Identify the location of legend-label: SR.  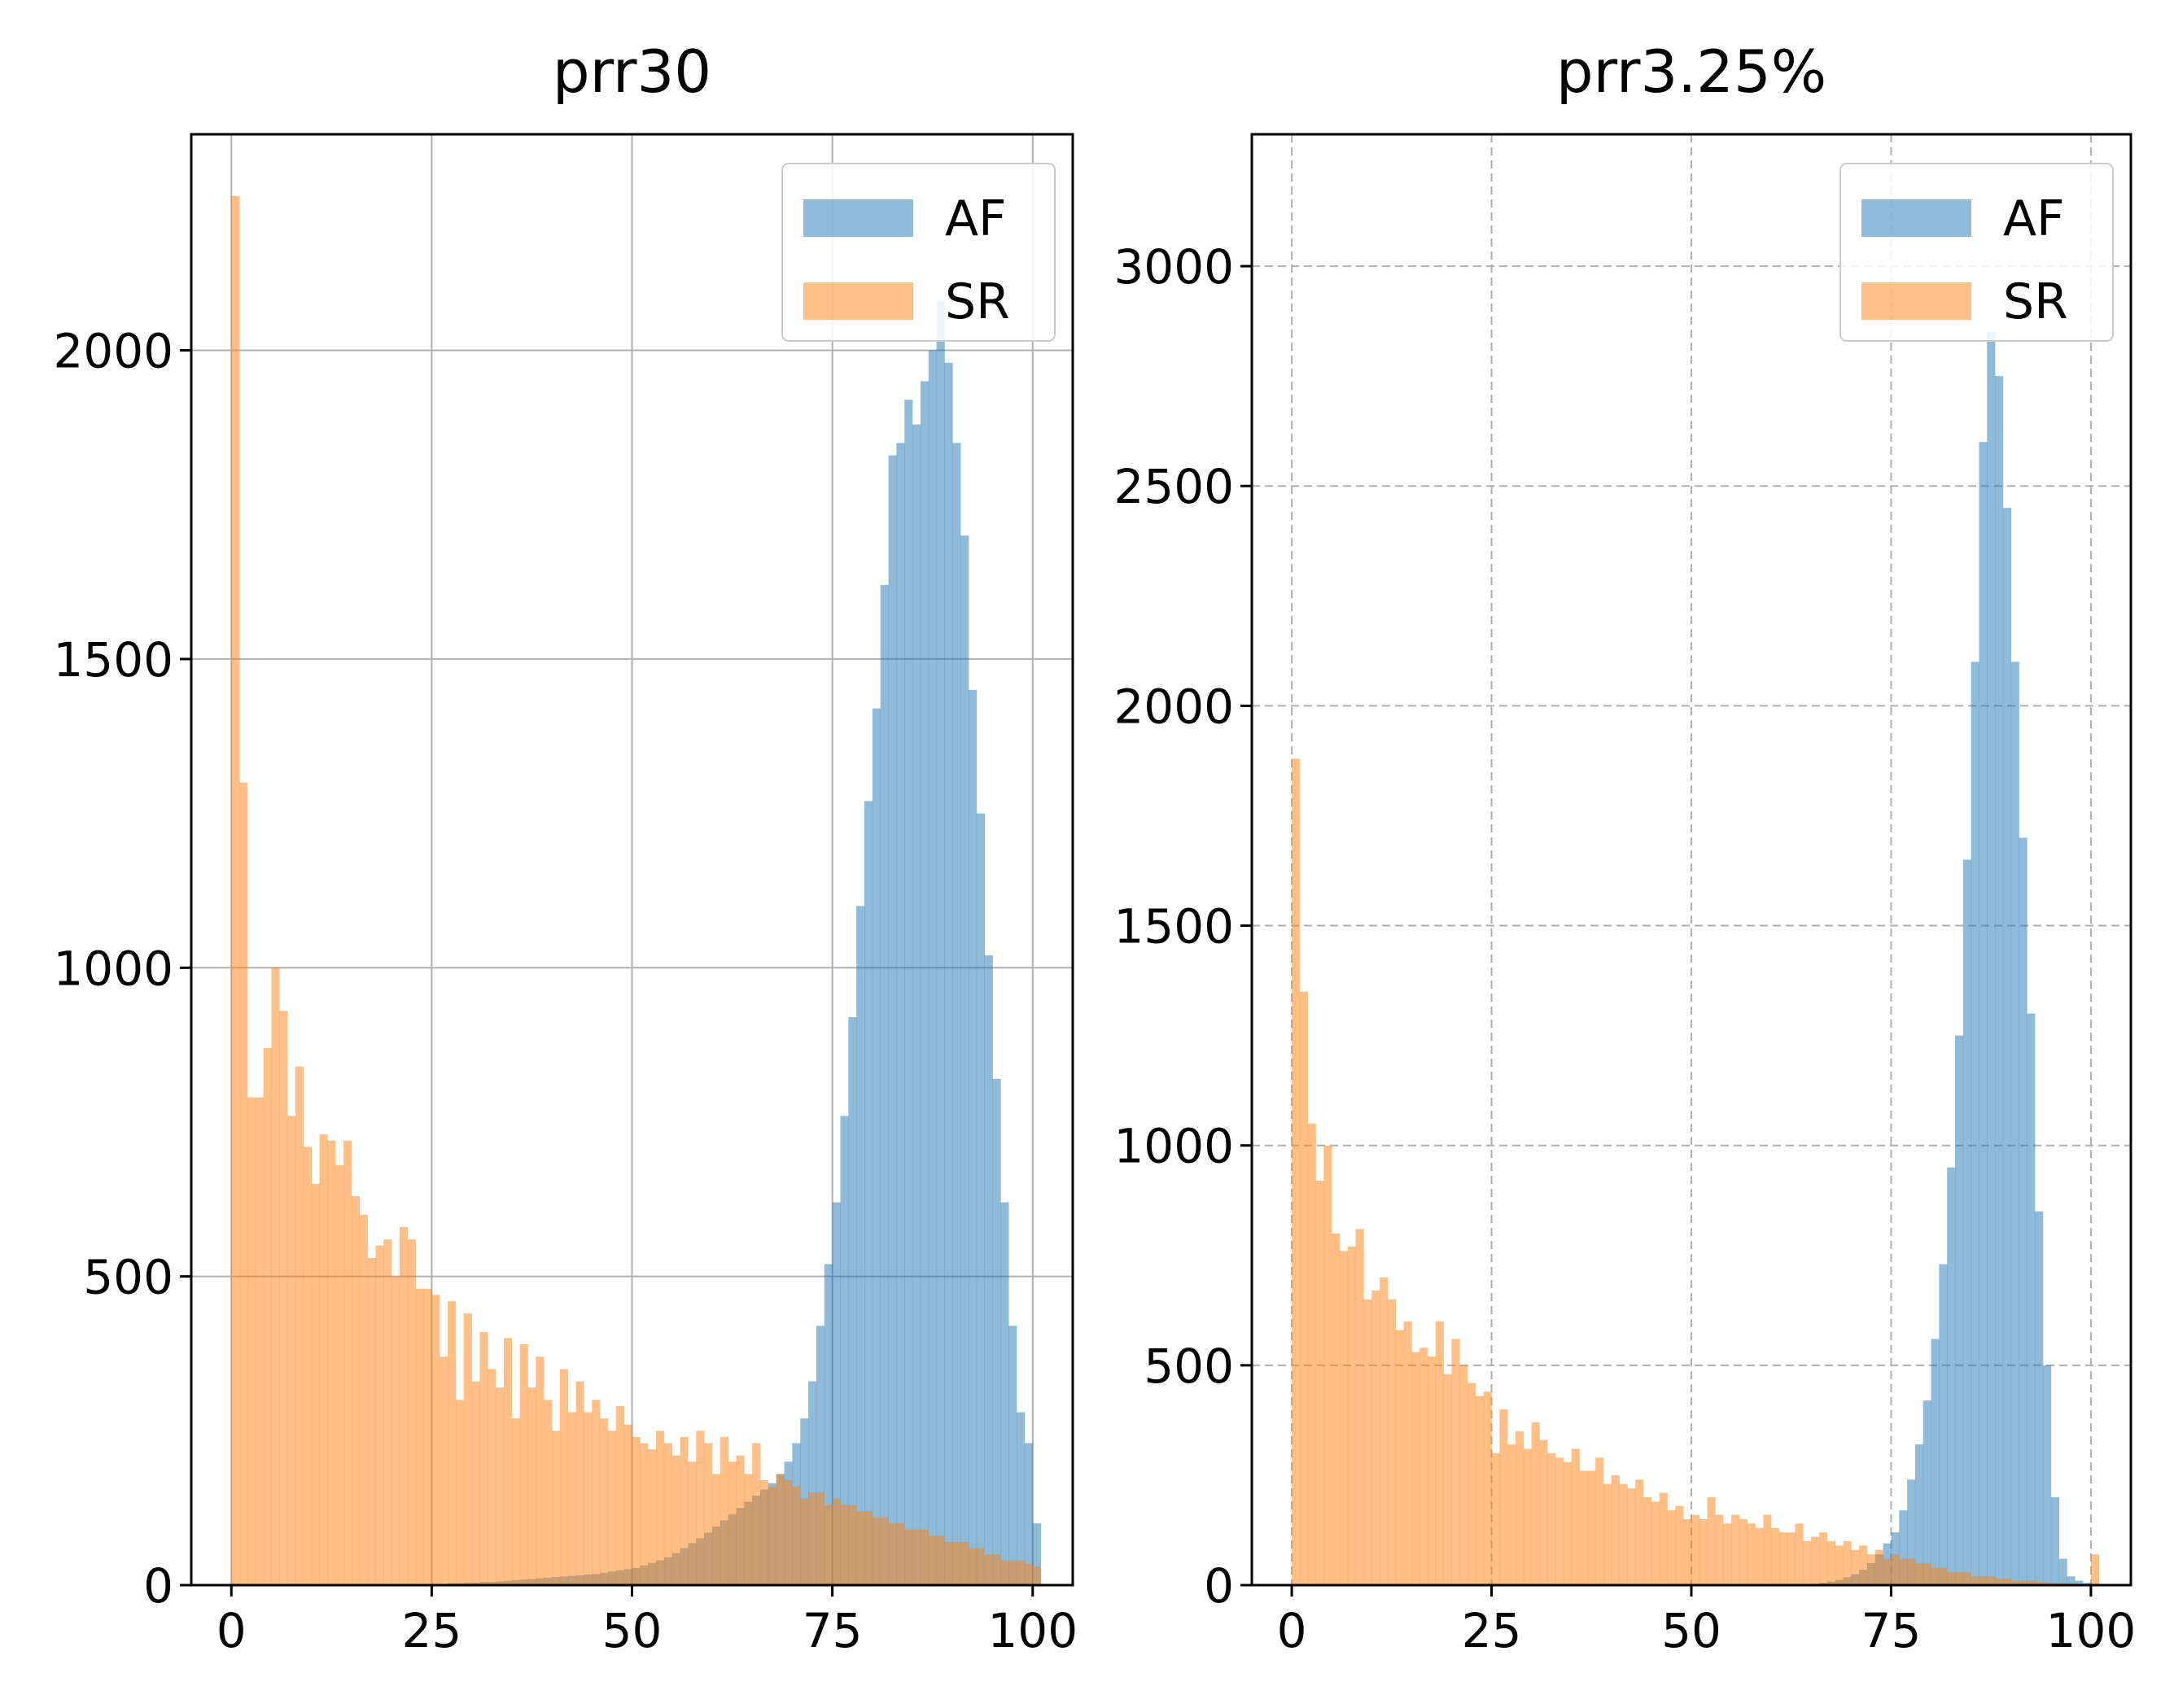
(2035, 302).